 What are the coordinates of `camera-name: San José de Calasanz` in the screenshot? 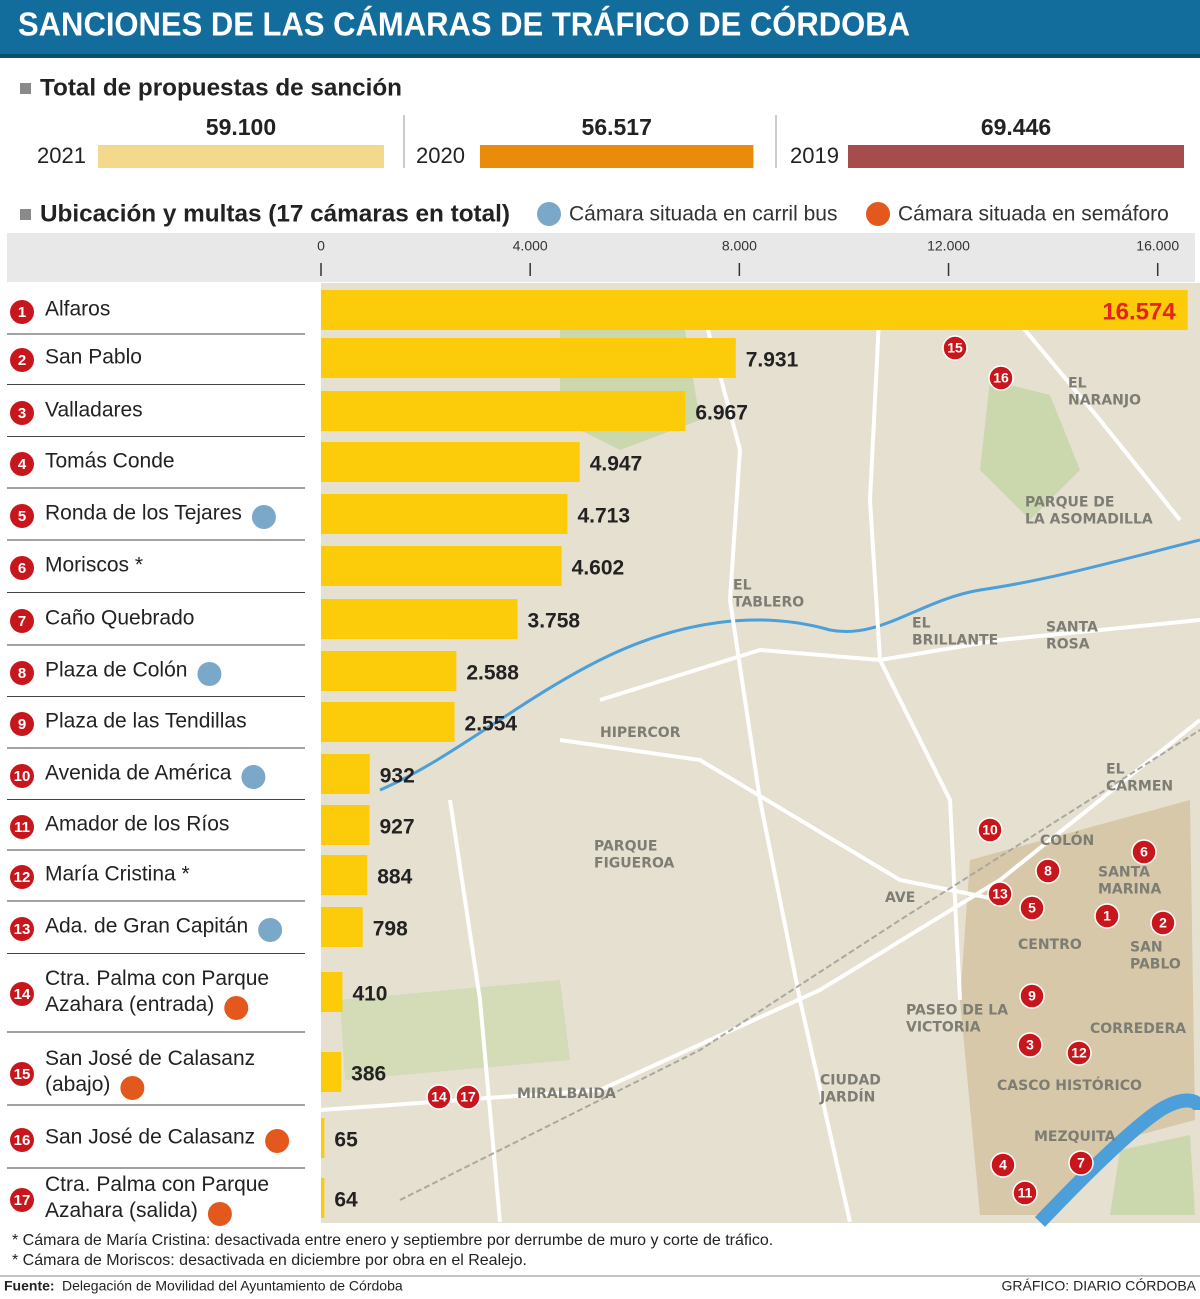 It's located at (150, 1137).